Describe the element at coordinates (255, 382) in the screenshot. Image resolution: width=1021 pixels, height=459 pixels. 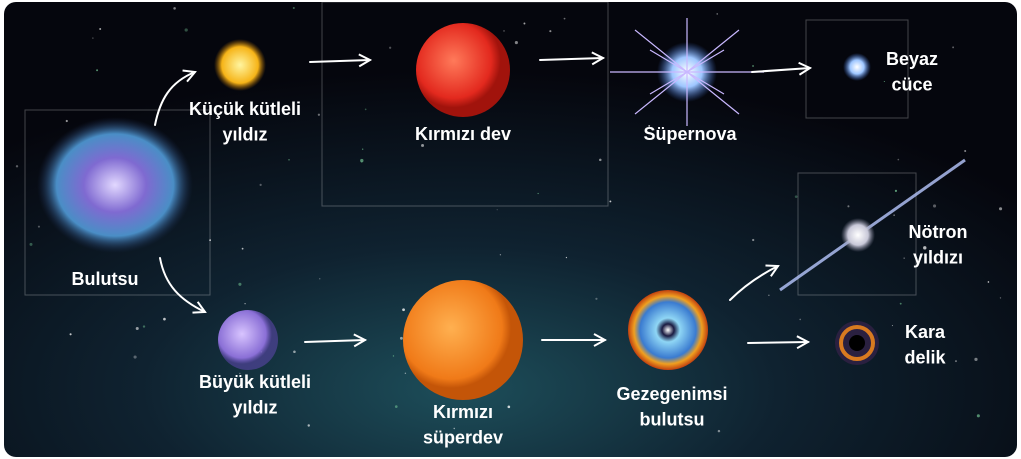
I see `node-label: Büyük kütleli` at that location.